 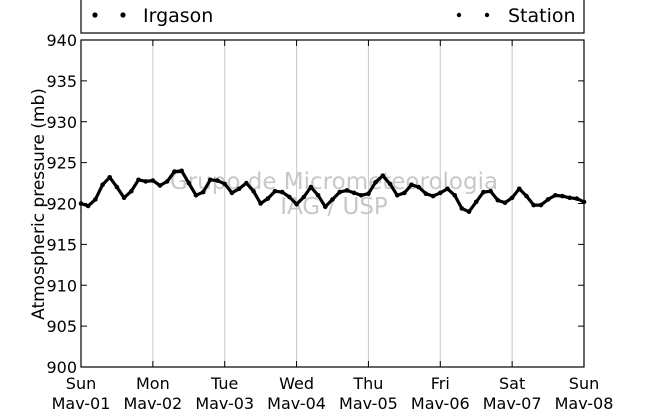 What do you see at coordinates (81, 383) in the screenshot?
I see `x-tick-label-day-0: Sun` at bounding box center [81, 383].